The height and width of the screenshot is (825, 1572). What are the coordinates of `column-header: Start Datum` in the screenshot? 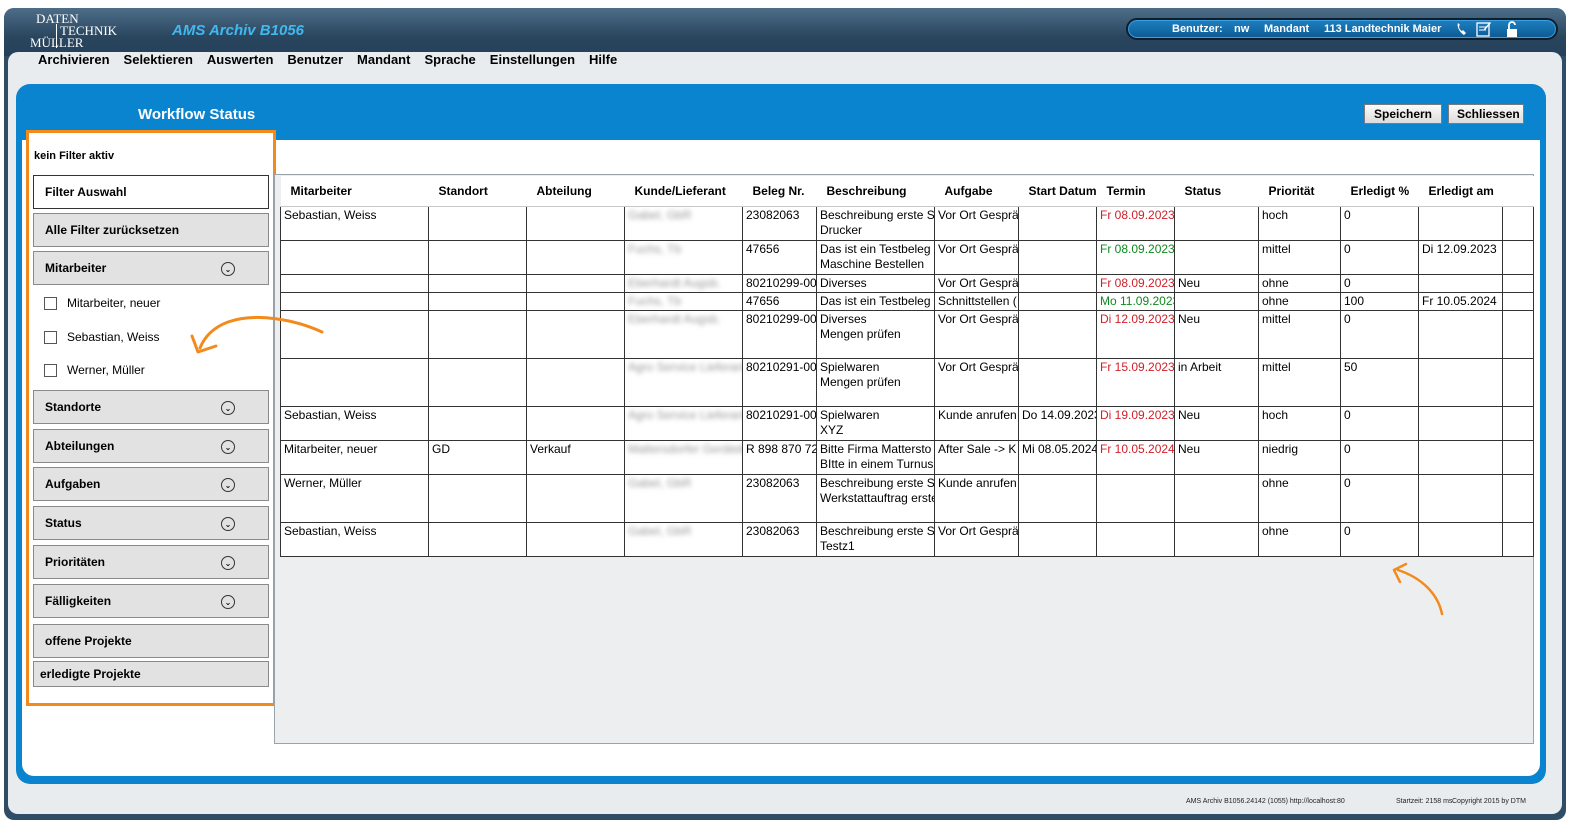 It's located at (1057, 191).